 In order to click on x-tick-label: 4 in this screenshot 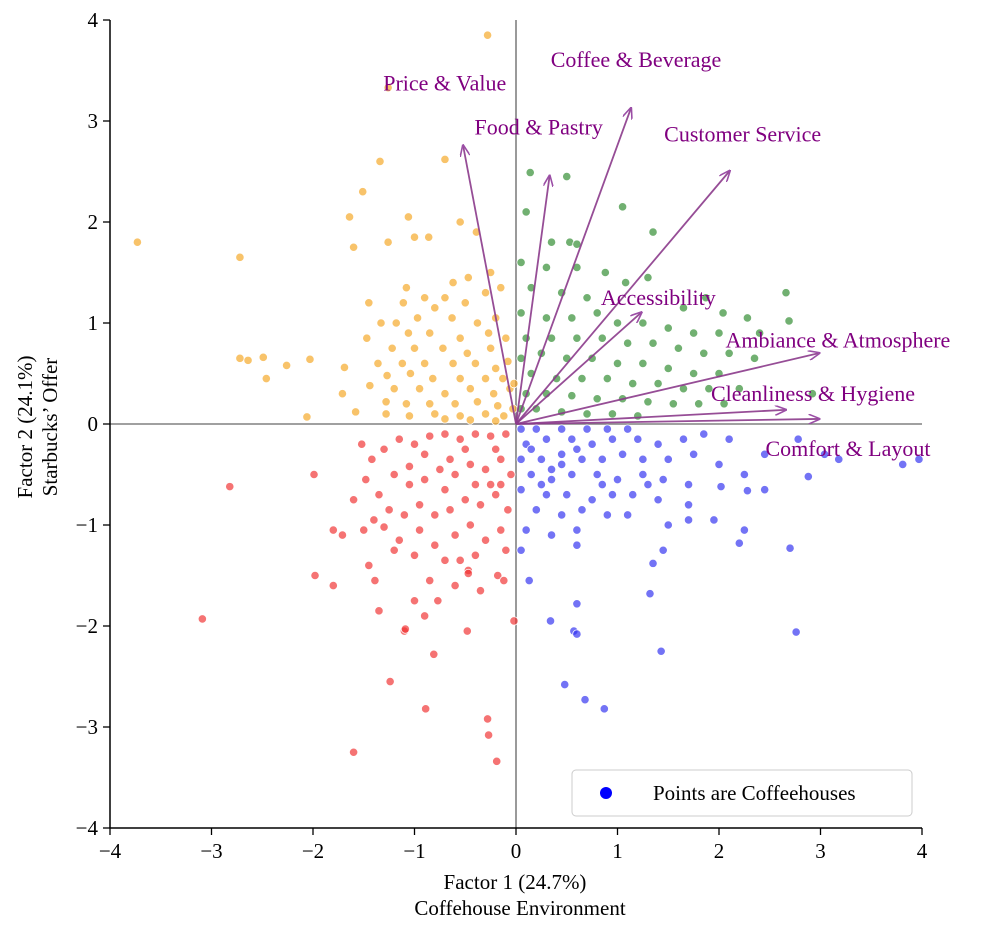, I will do `click(922, 851)`.